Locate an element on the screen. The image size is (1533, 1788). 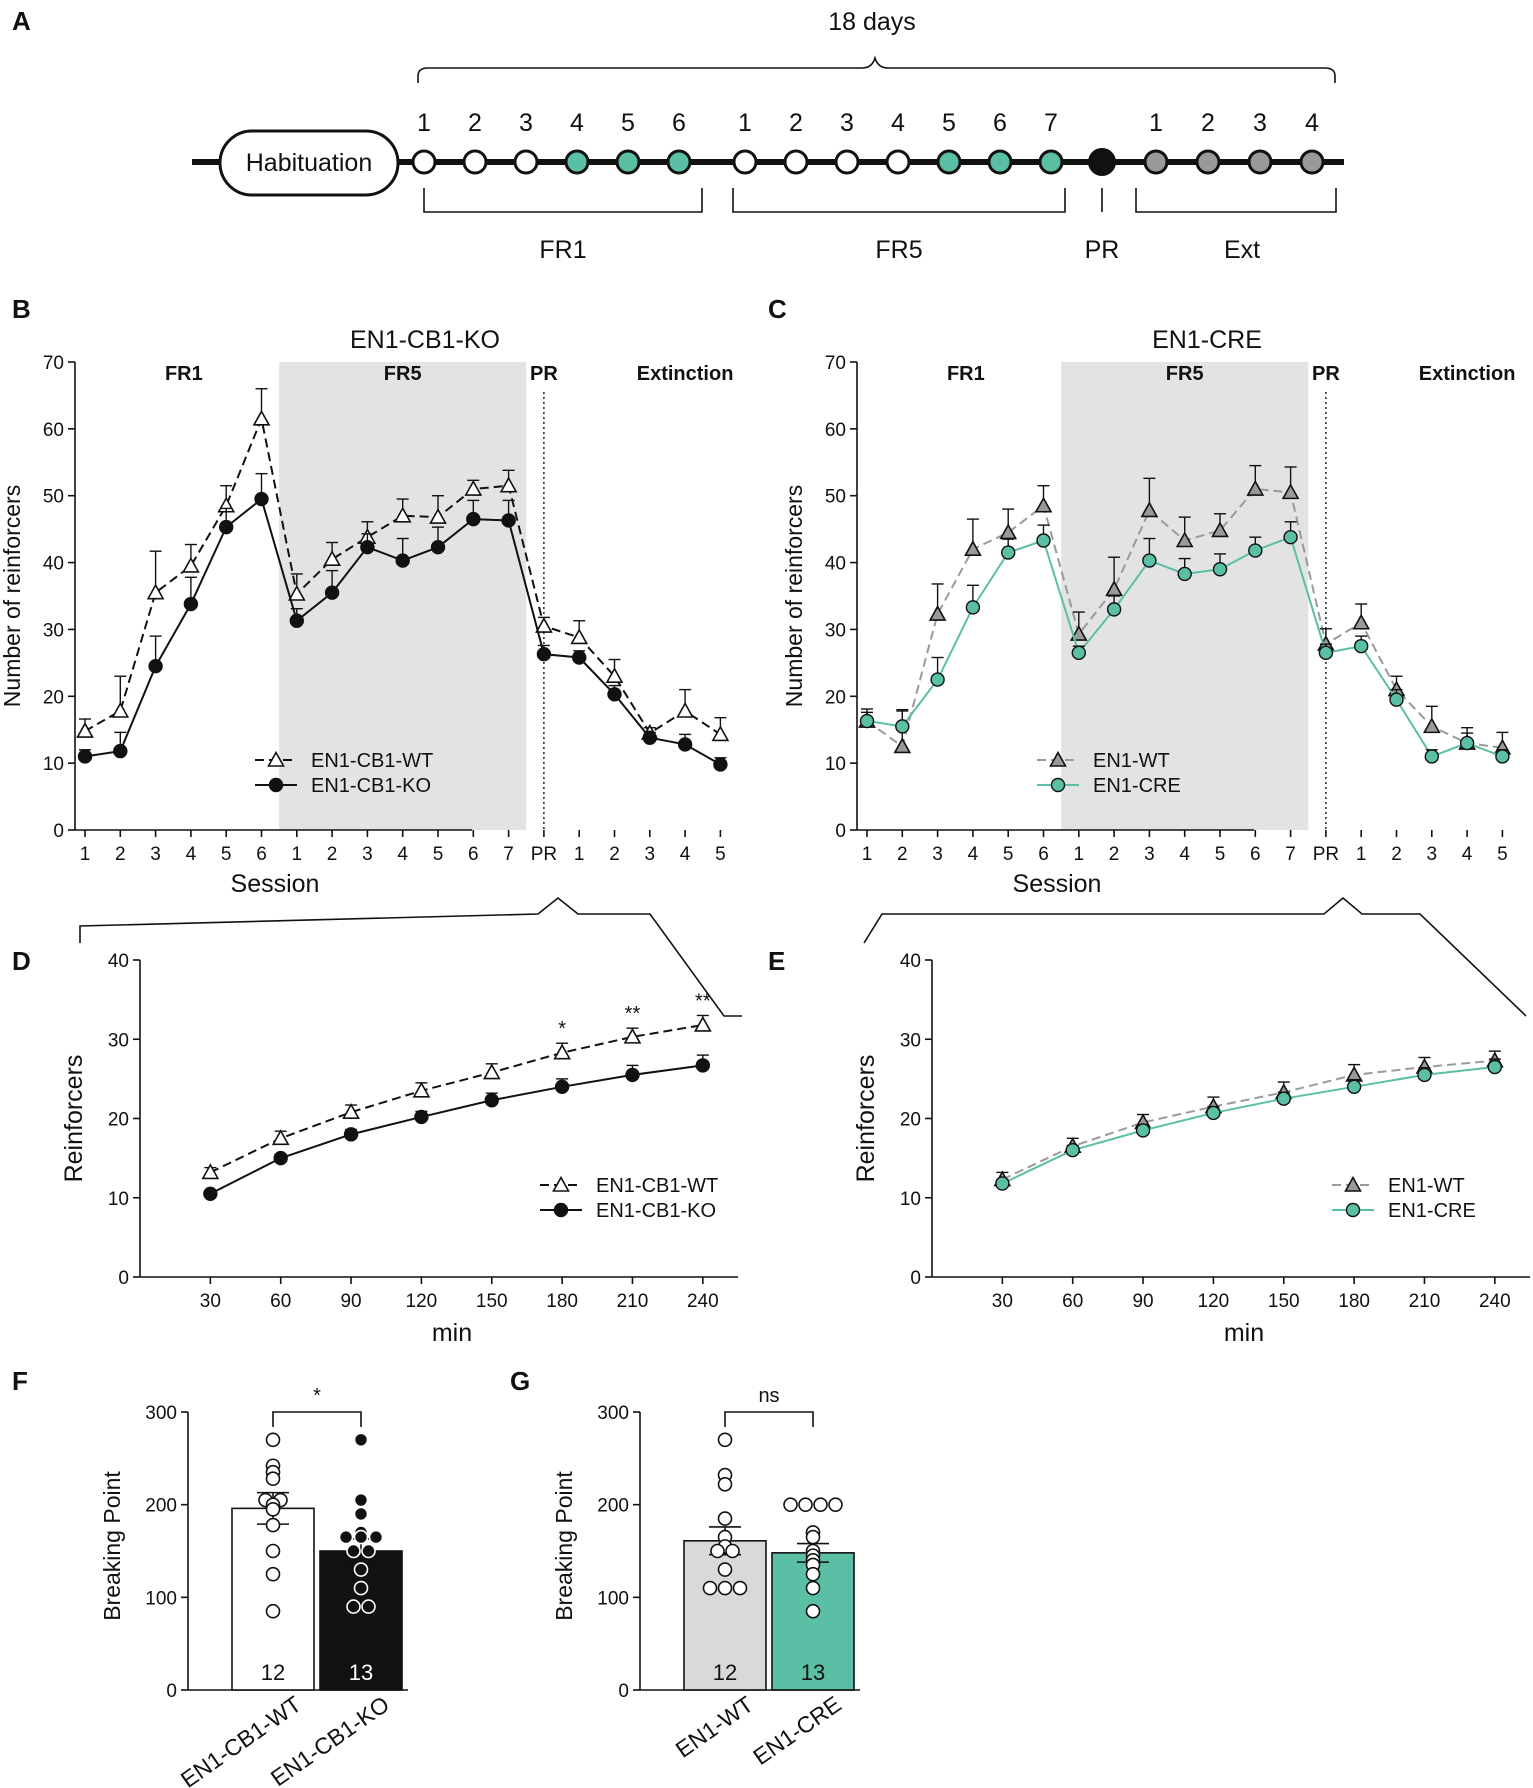
x-tick-label: 2 is located at coordinates (120, 854).